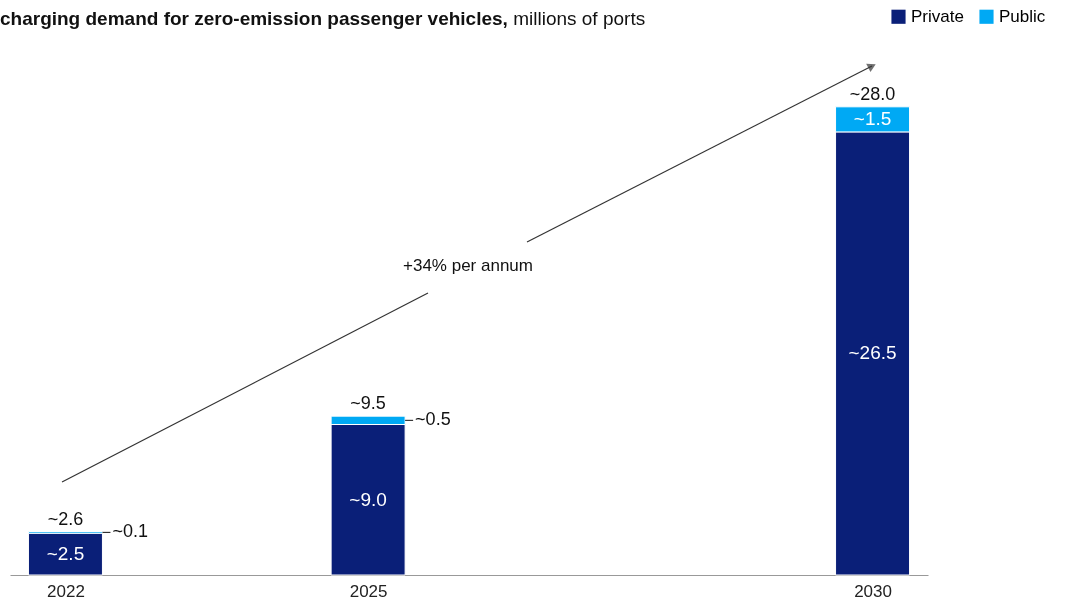 Image resolution: width=1080 pixels, height=605 pixels. Describe the element at coordinates (1022, 16) in the screenshot. I see `legend-label: Public` at that location.